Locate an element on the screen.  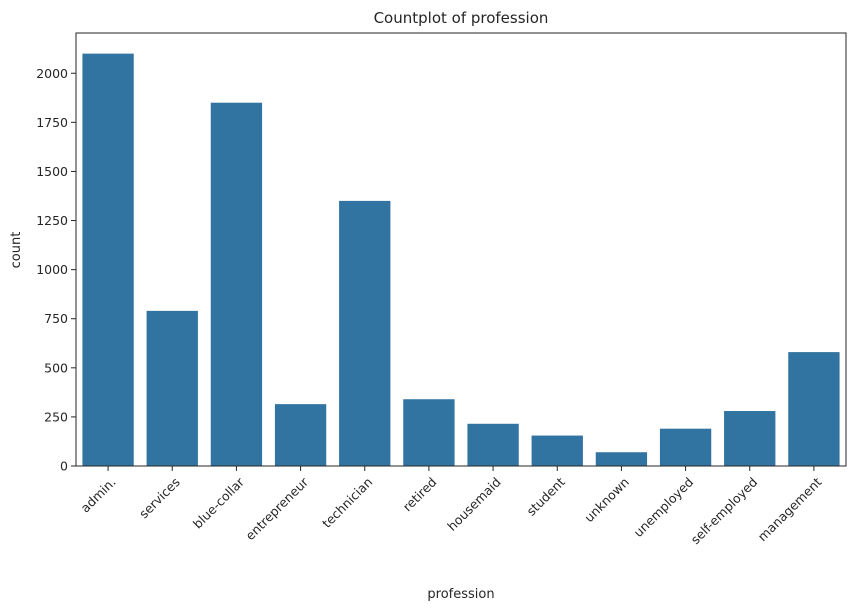
y-tick-label: 500 is located at coordinates (56, 367).